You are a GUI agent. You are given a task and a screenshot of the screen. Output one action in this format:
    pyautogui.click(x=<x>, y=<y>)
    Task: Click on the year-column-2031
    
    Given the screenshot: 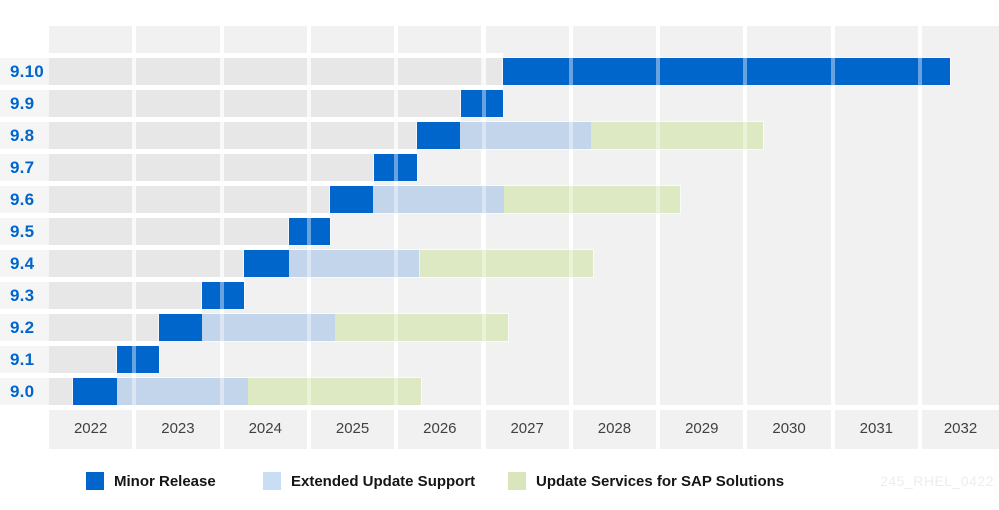 What is the action you would take?
    pyautogui.click(x=876, y=237)
    